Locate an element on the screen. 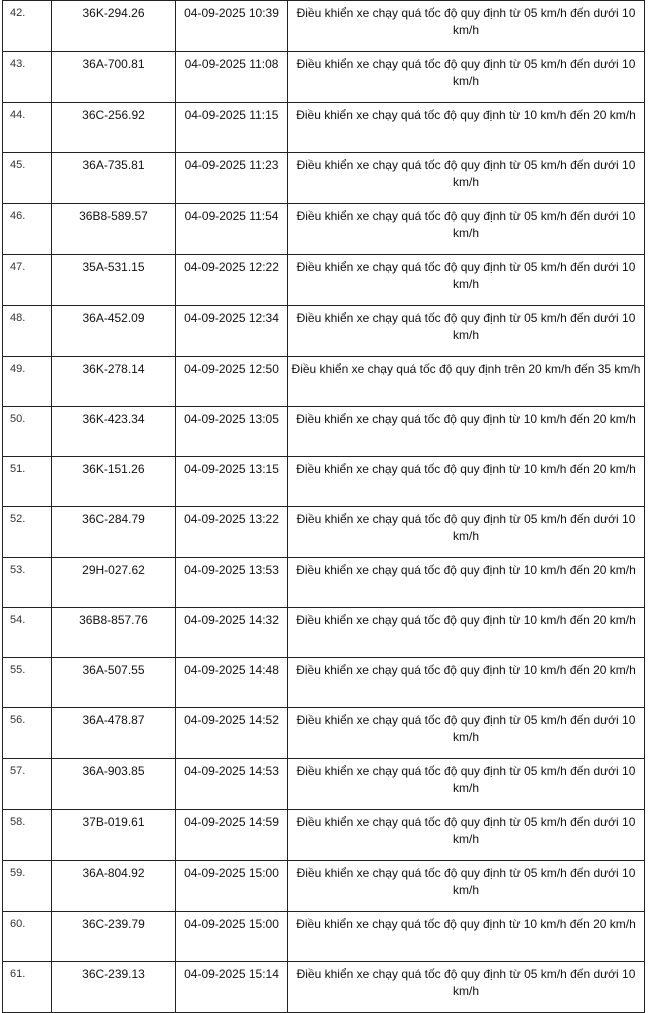  license-plate: 36A-903.85 is located at coordinates (113, 784).